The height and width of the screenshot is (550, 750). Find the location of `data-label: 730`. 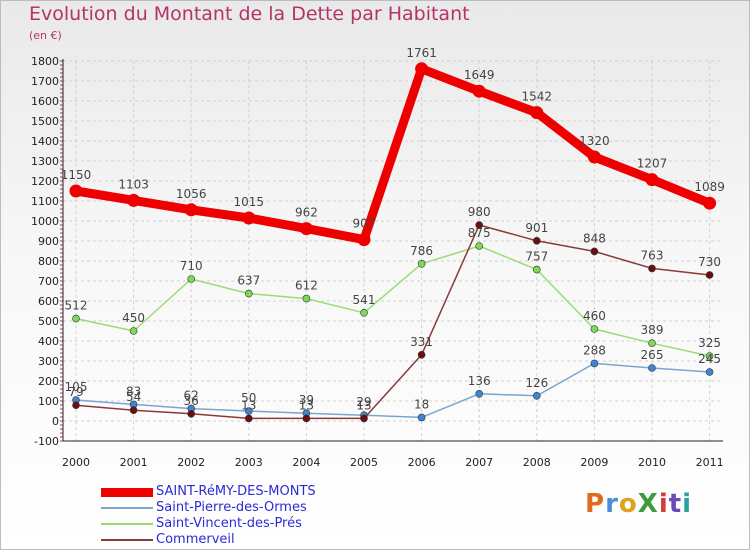

data-label: 730 is located at coordinates (709, 262).